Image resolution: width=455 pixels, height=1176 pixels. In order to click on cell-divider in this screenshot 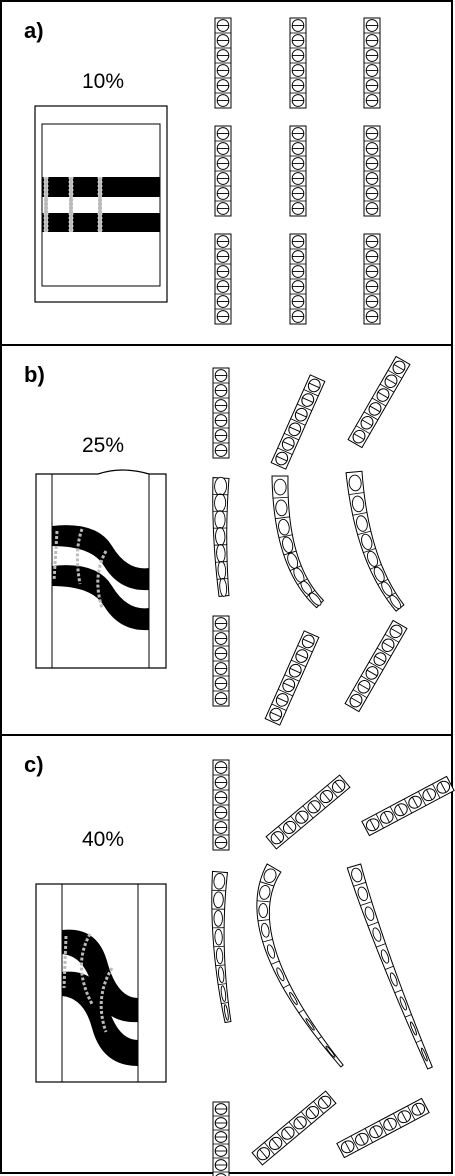, I will do `click(219, 946)`.